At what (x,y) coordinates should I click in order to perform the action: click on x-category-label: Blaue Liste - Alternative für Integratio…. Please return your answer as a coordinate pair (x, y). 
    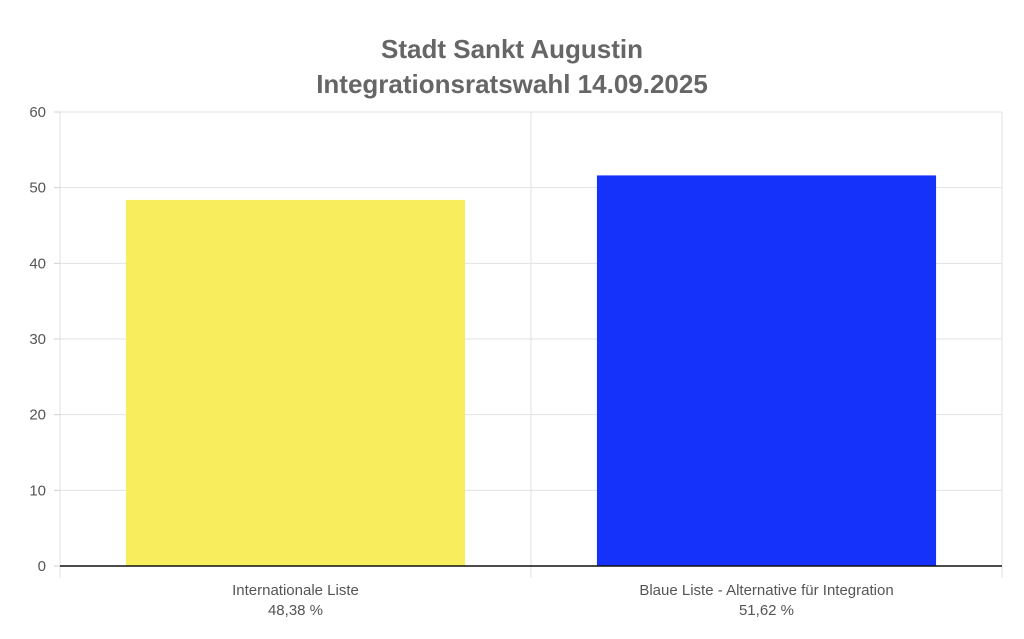
    Looking at the image, I should click on (766, 590).